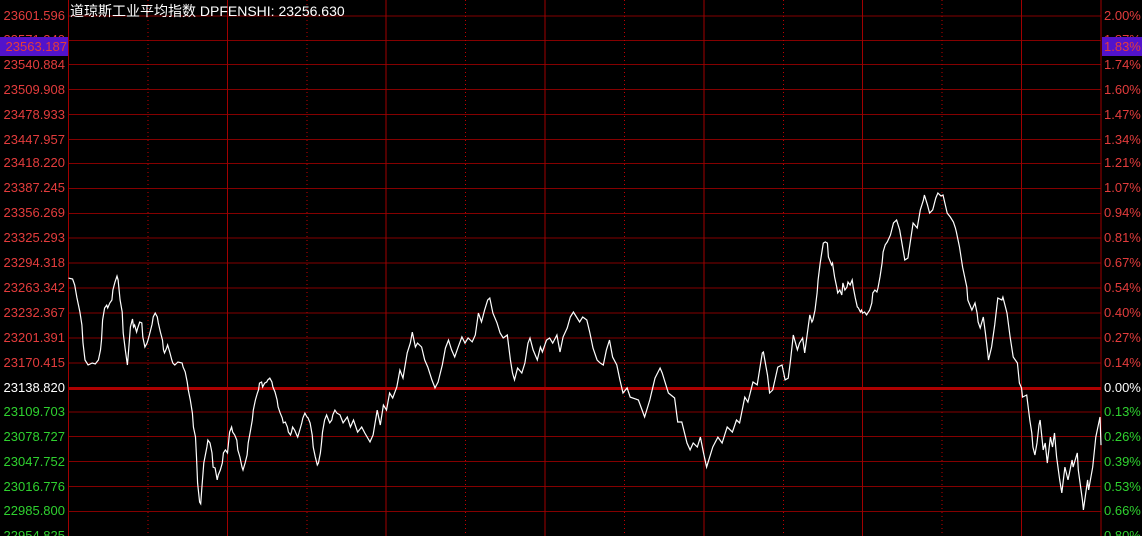  I want to click on price-axis-label: 23170.415, so click(34, 362).